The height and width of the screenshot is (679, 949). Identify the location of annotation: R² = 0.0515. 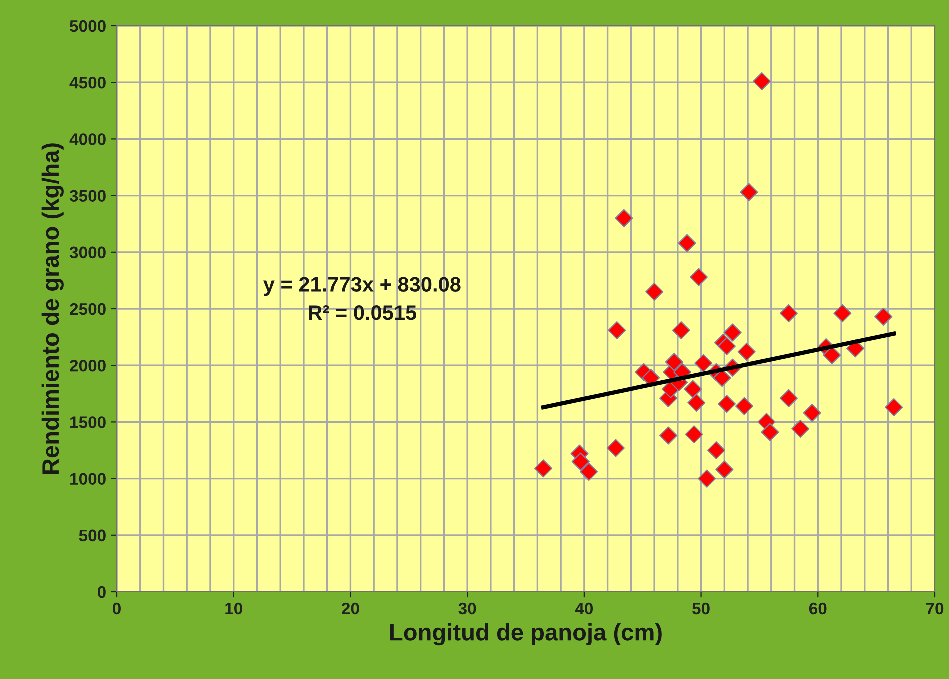
(363, 313).